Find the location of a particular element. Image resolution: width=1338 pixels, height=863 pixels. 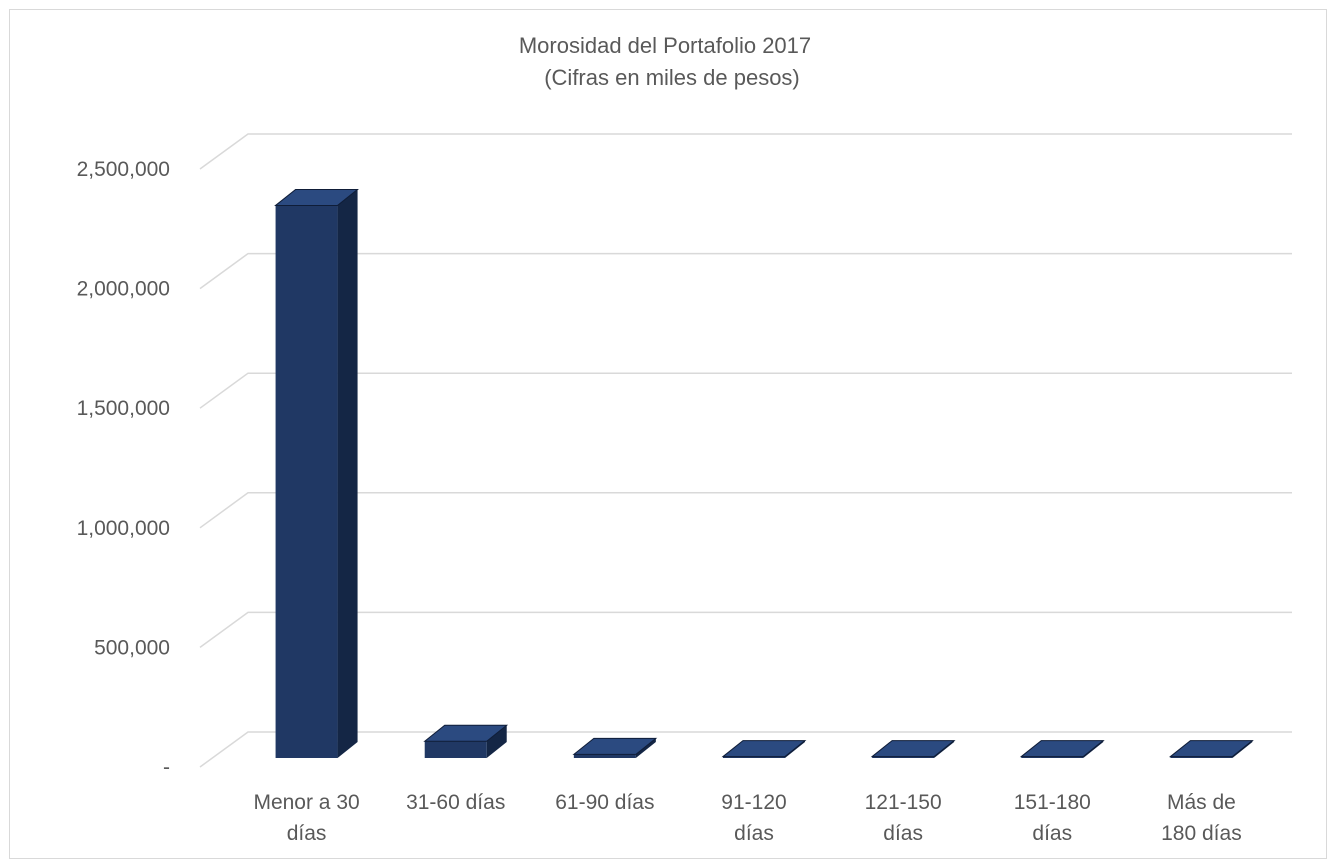

x-category-label: Más de is located at coordinates (1201, 802).